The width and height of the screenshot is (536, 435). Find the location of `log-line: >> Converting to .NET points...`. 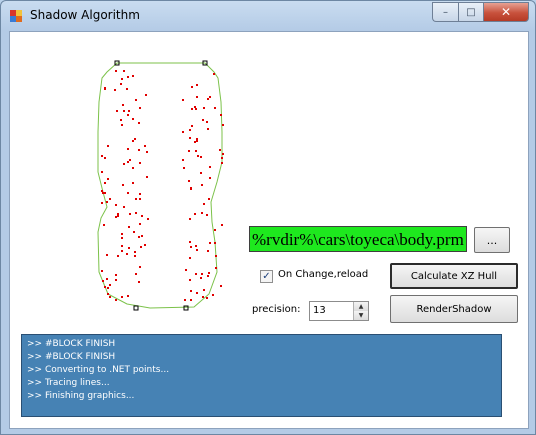

log-line: >> Converting to .NET points... is located at coordinates (264, 370).